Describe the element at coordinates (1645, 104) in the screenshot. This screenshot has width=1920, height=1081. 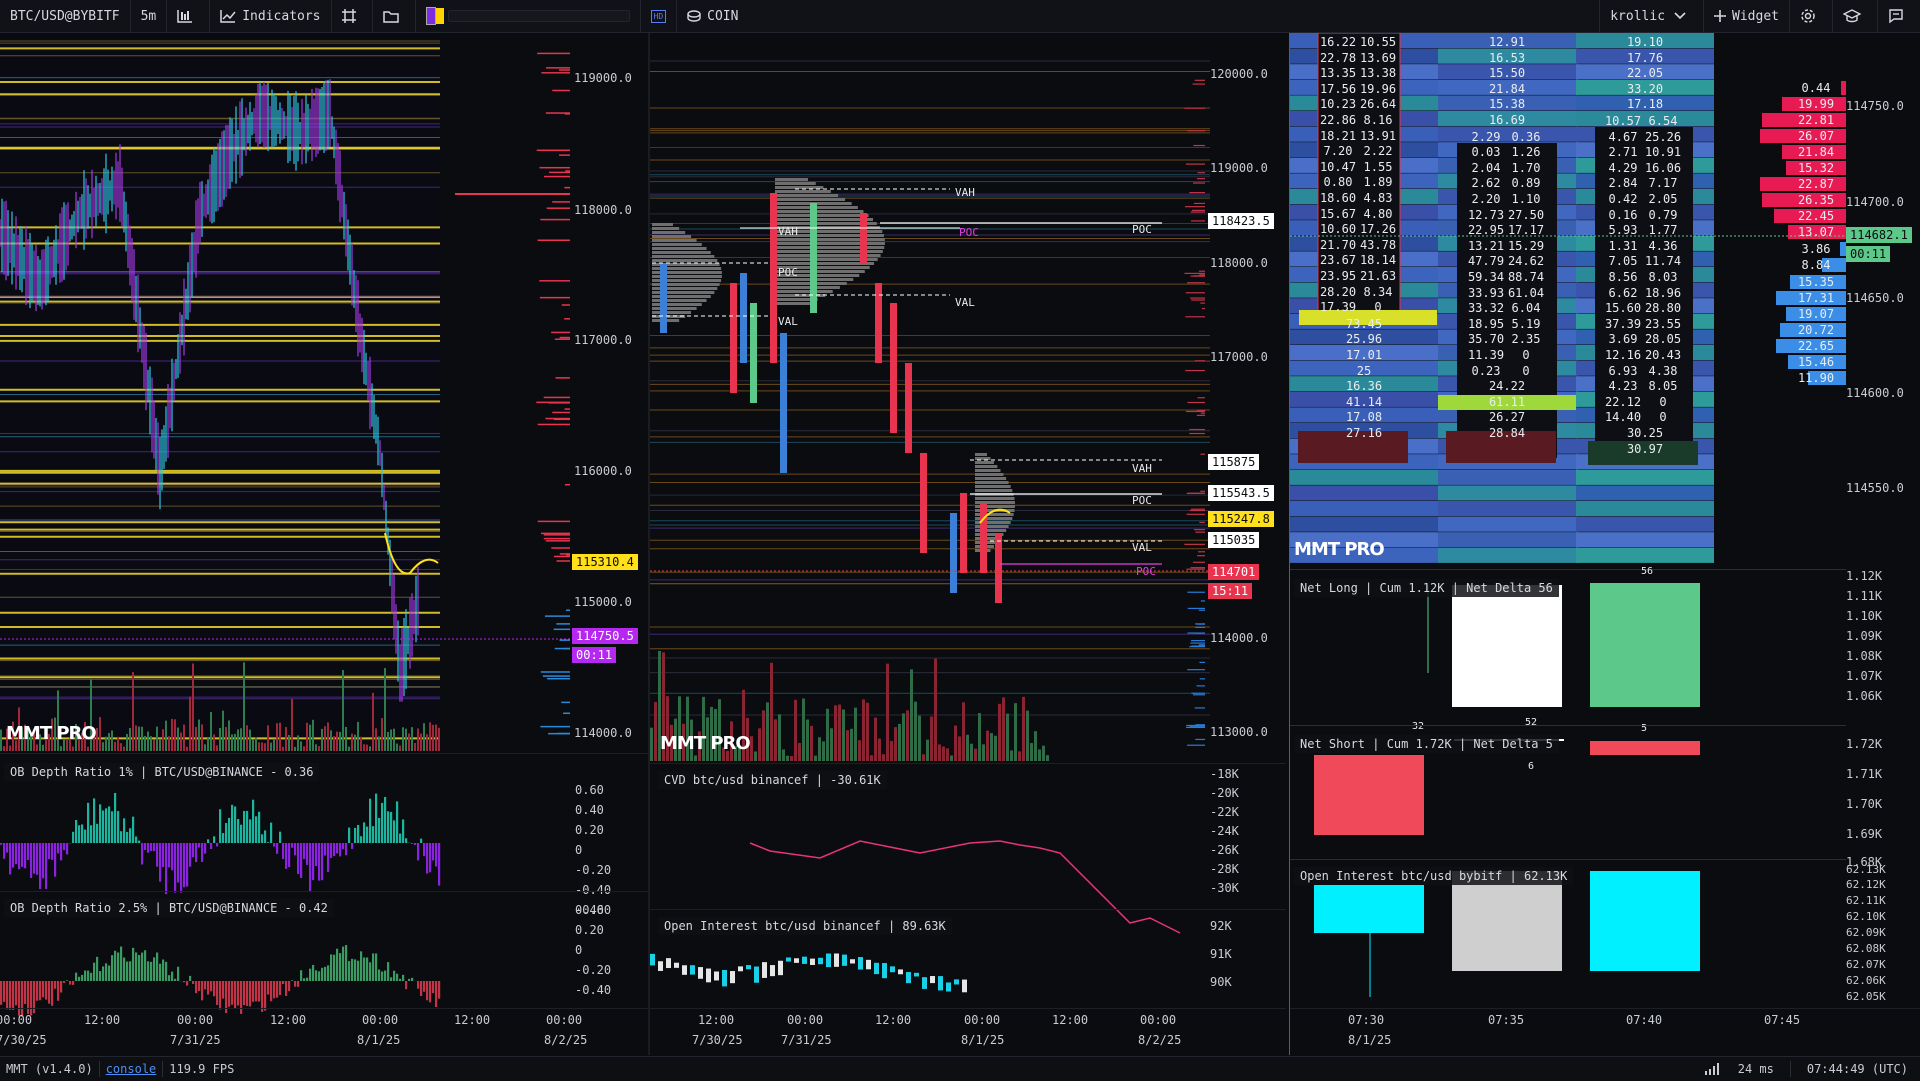
I see `footprint-value: 17.18` at that location.